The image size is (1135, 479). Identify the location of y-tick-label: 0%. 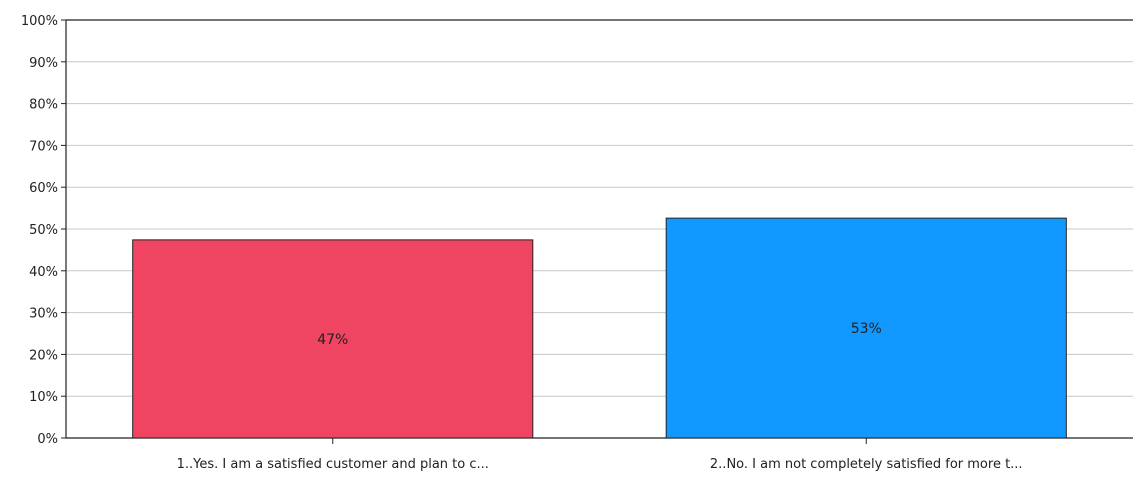
(47, 439).